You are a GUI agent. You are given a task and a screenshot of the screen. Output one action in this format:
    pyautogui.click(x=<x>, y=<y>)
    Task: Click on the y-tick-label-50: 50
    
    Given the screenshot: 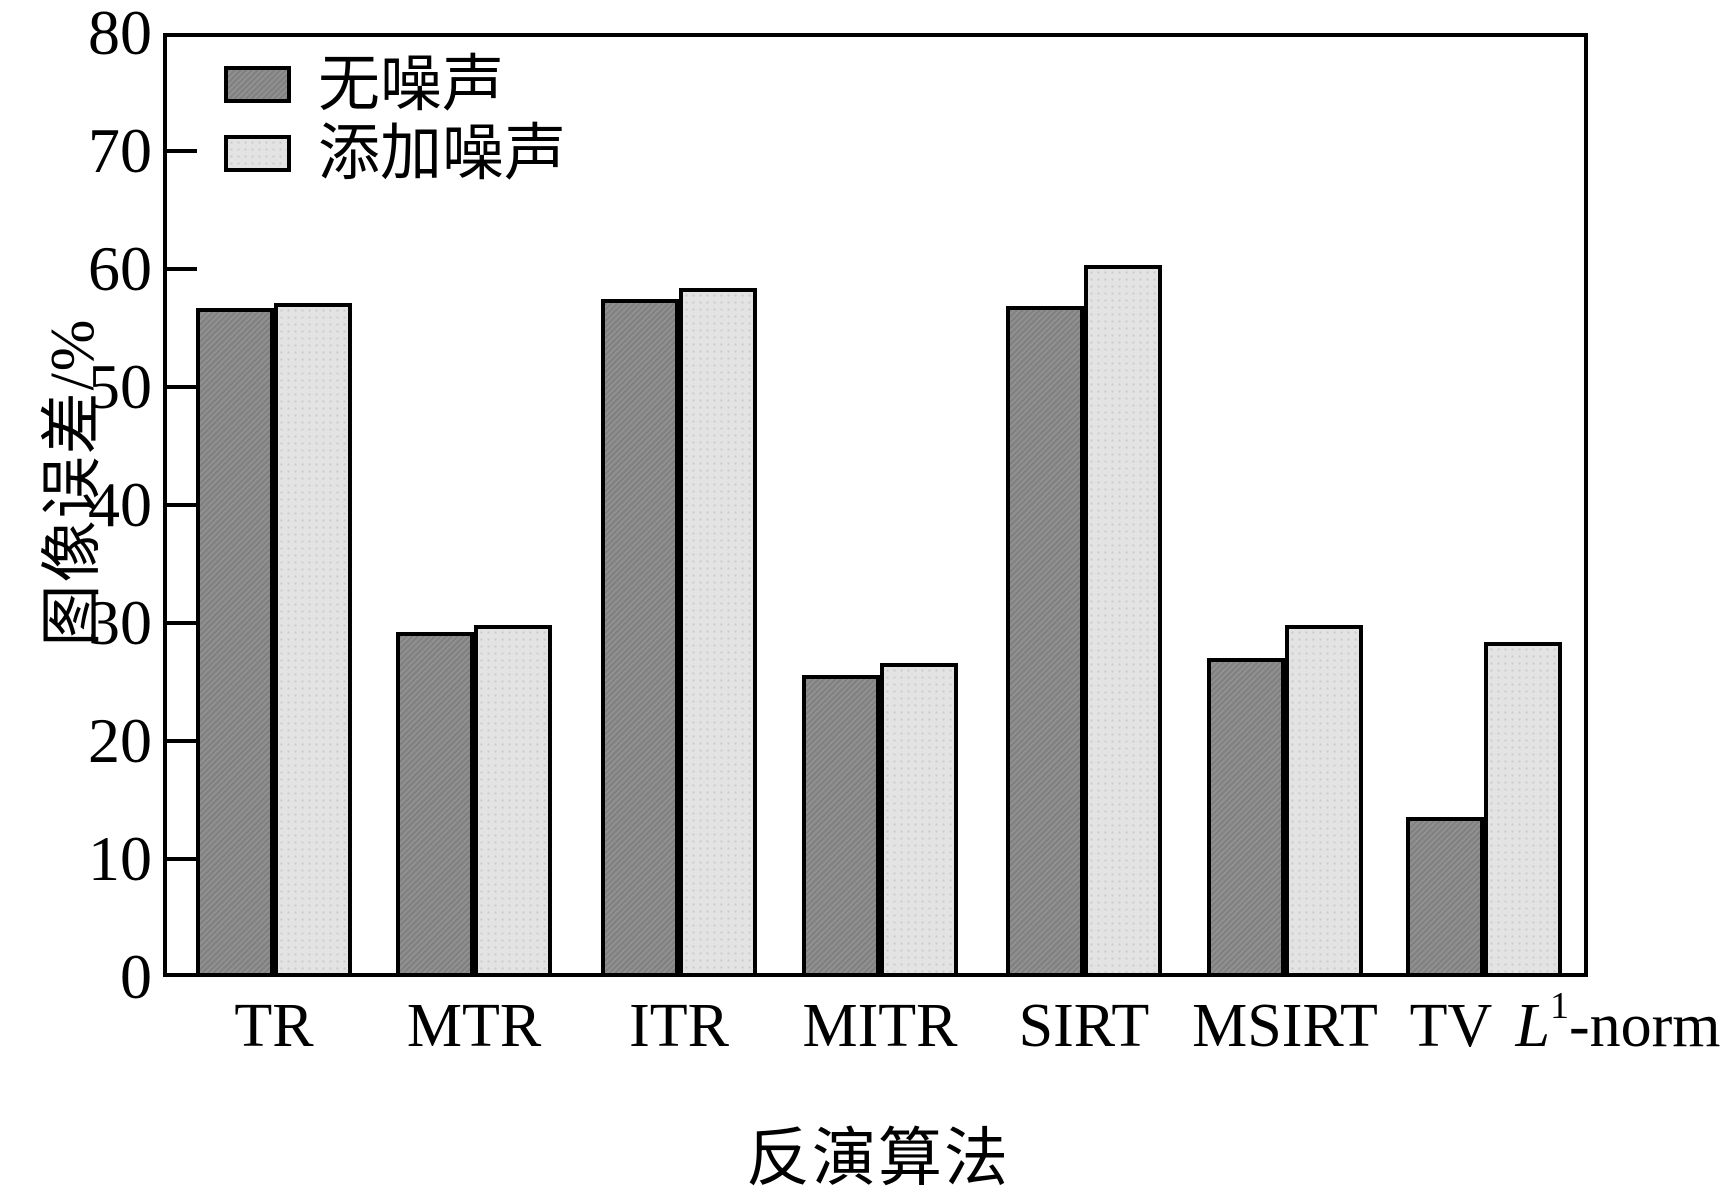 What is the action you would take?
    pyautogui.click(x=120, y=386)
    